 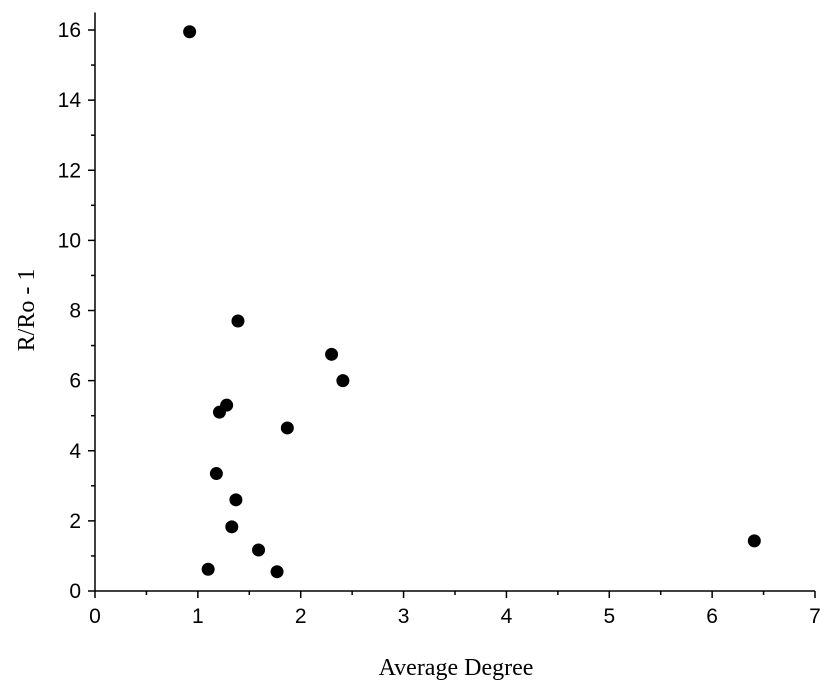 What do you see at coordinates (70, 100) in the screenshot?
I see `y-tick-label: 14` at bounding box center [70, 100].